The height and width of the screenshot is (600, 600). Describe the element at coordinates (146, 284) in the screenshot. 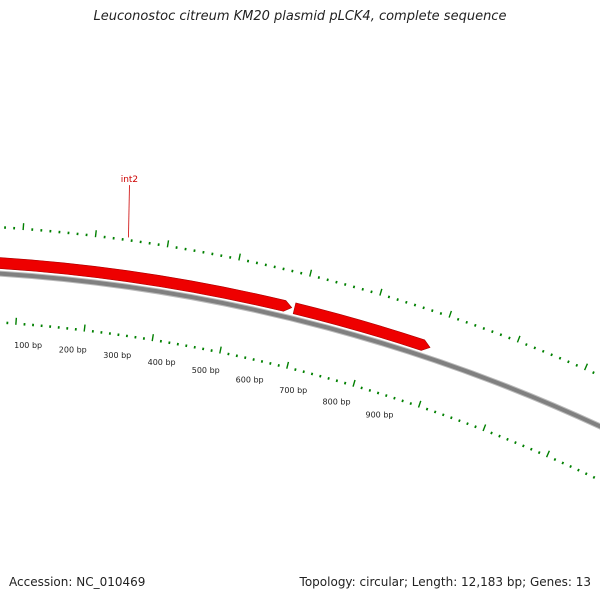

I see `gene-int2-arrow` at that location.